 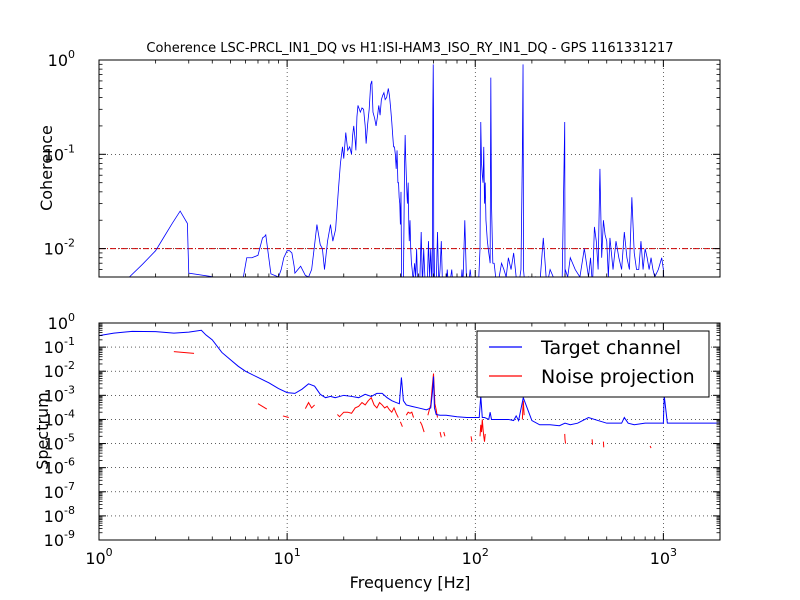 I want to click on legend-box, so click(x=593, y=364).